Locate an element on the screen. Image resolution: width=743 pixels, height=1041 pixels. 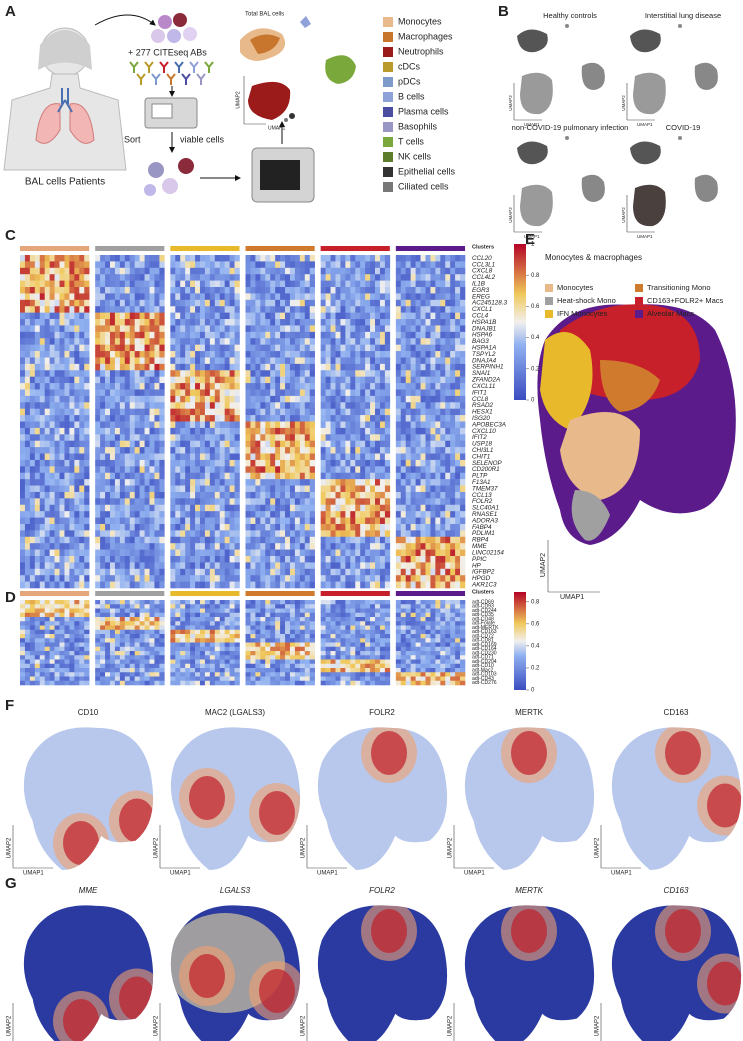
cluster-bar is located at coordinates (280, 248).